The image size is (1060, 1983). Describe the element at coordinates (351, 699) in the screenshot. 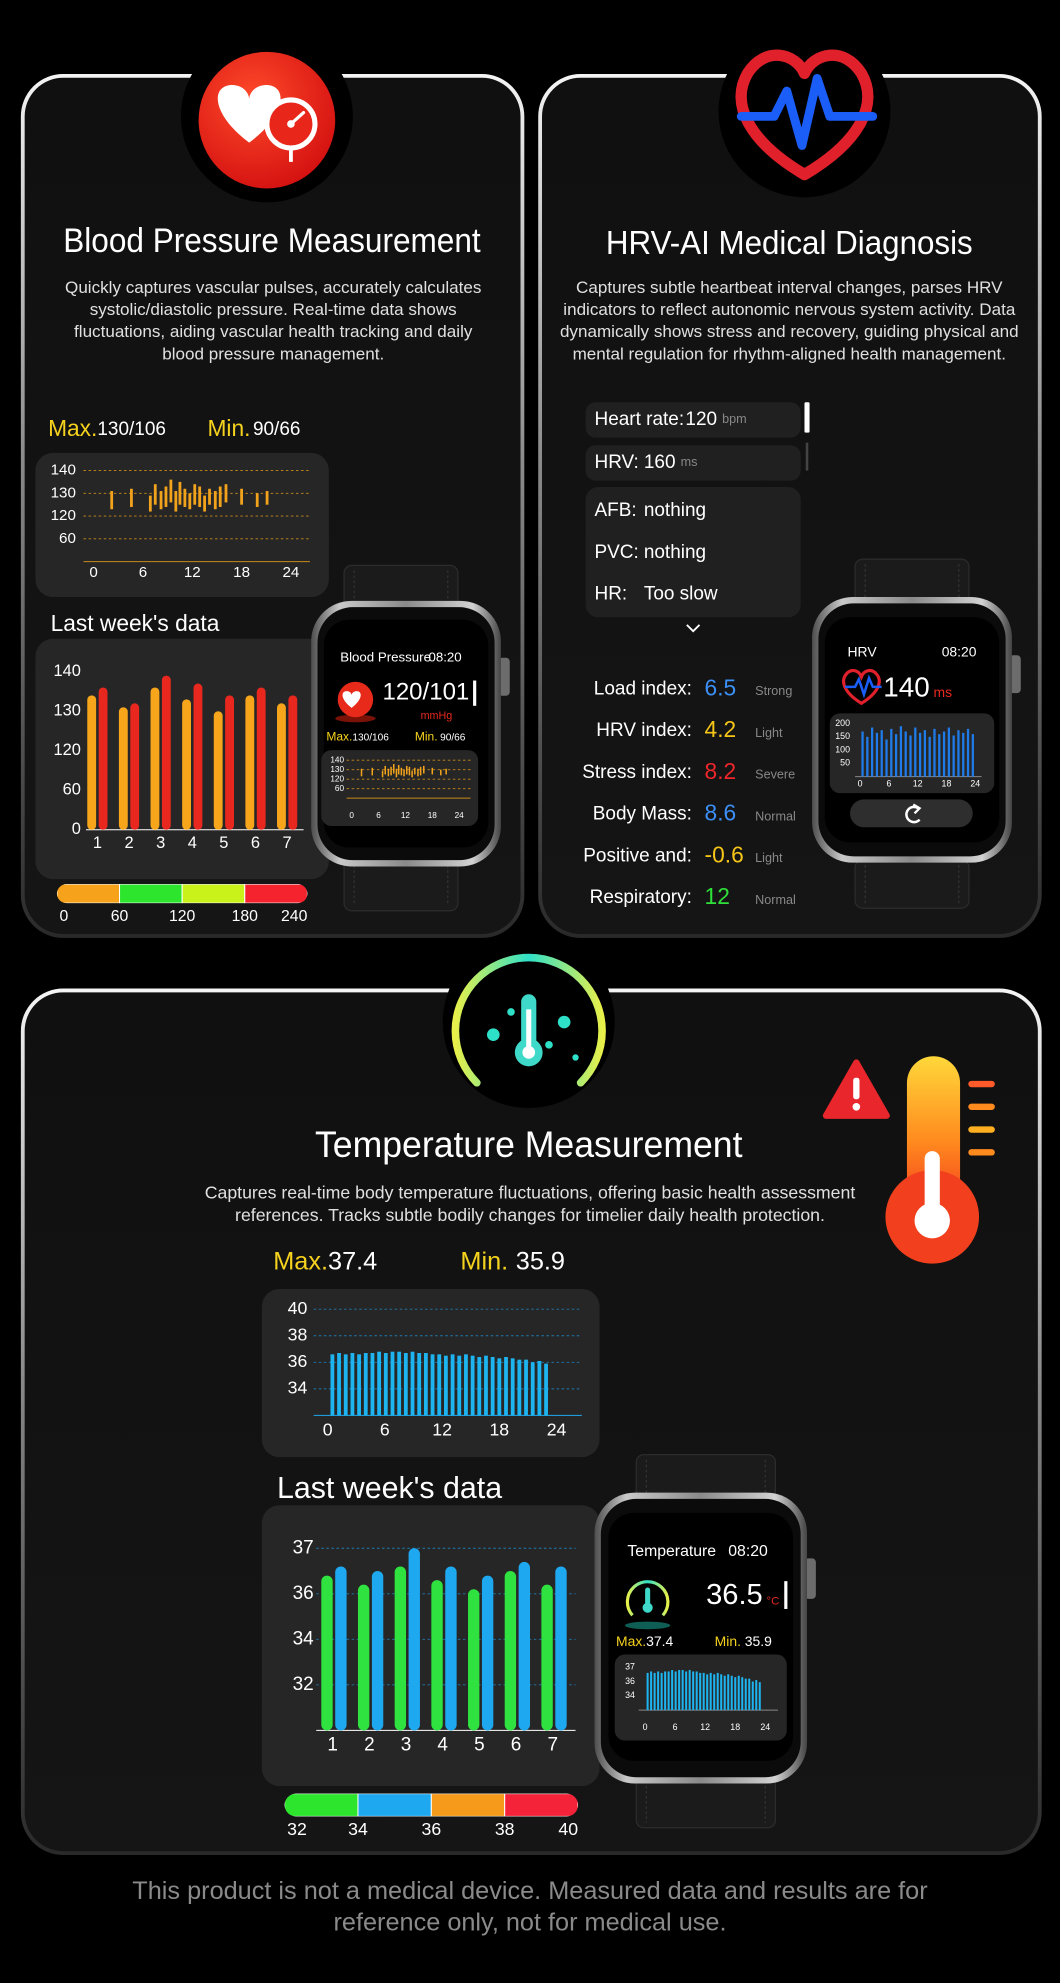

I see `heart-icon` at that location.